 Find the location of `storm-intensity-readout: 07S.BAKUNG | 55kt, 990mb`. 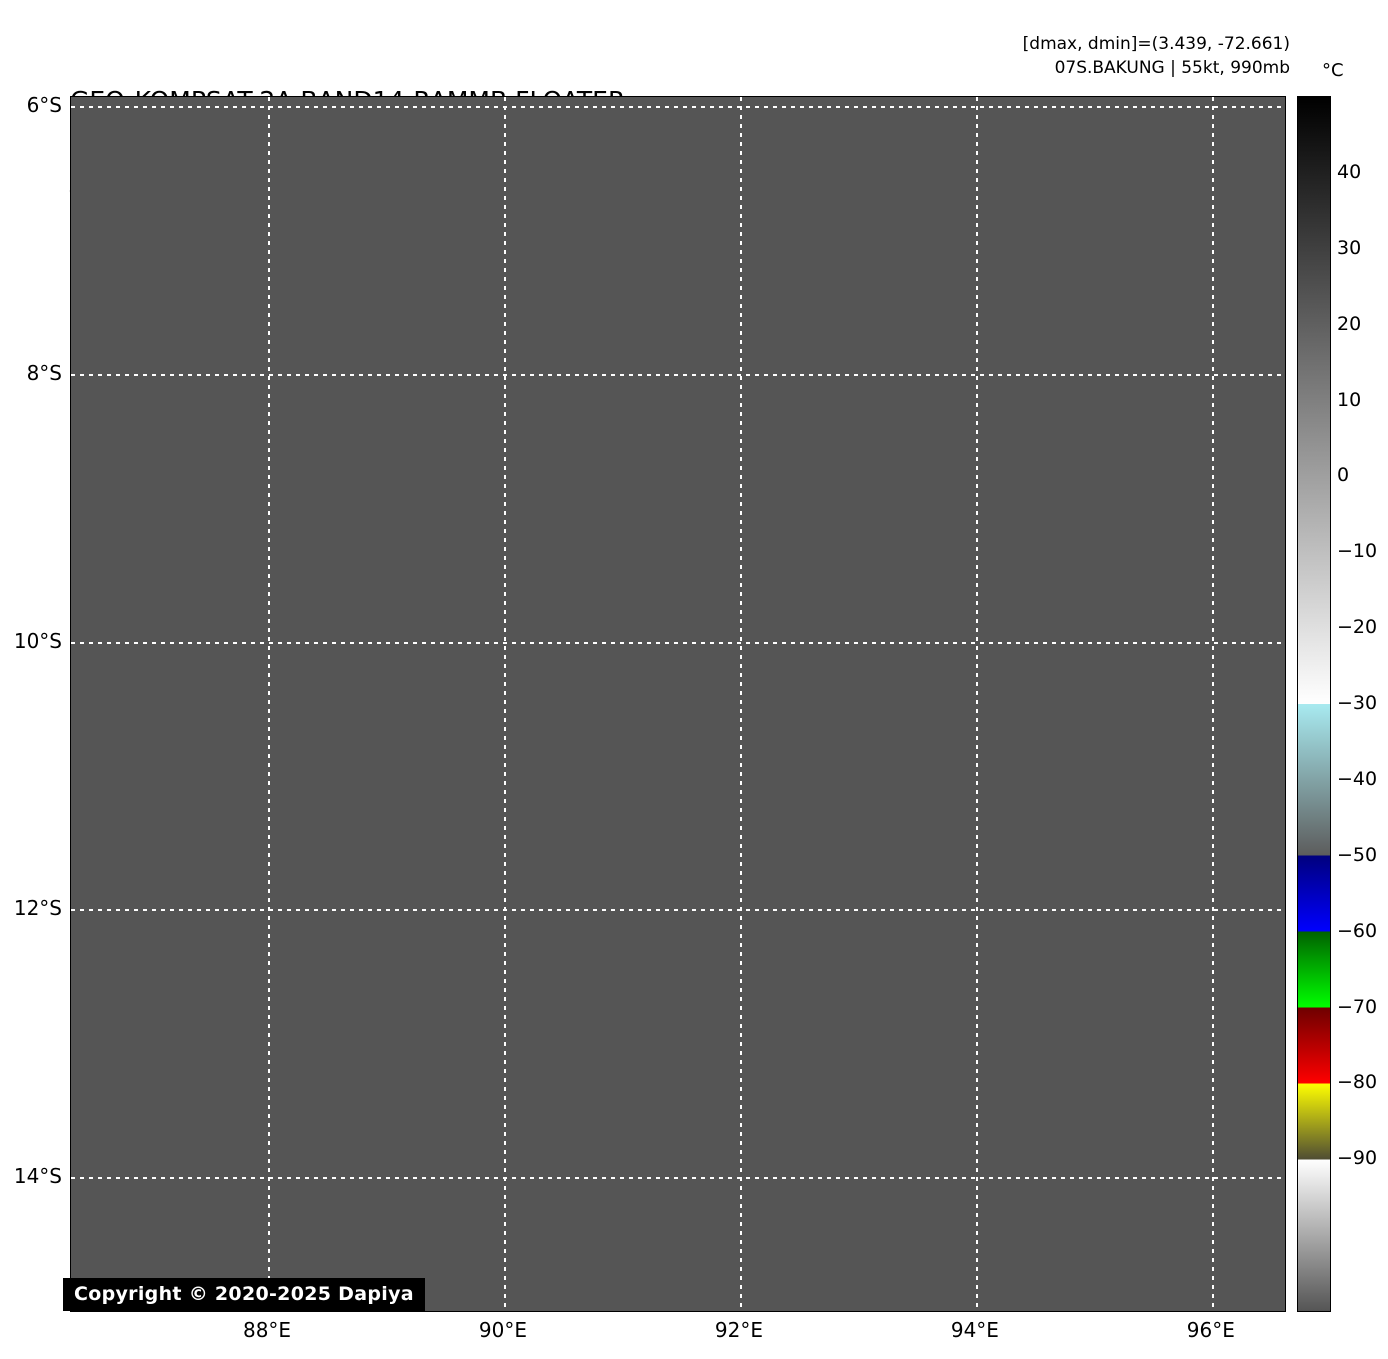

storm-intensity-readout: 07S.BAKUNG | 55kt, 990mb is located at coordinates (1172, 68).